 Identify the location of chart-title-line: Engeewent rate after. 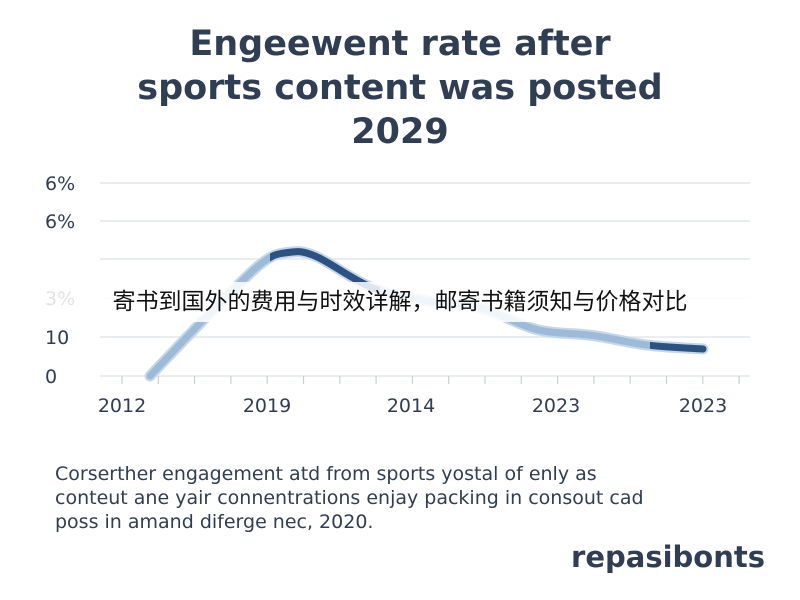
(400, 44).